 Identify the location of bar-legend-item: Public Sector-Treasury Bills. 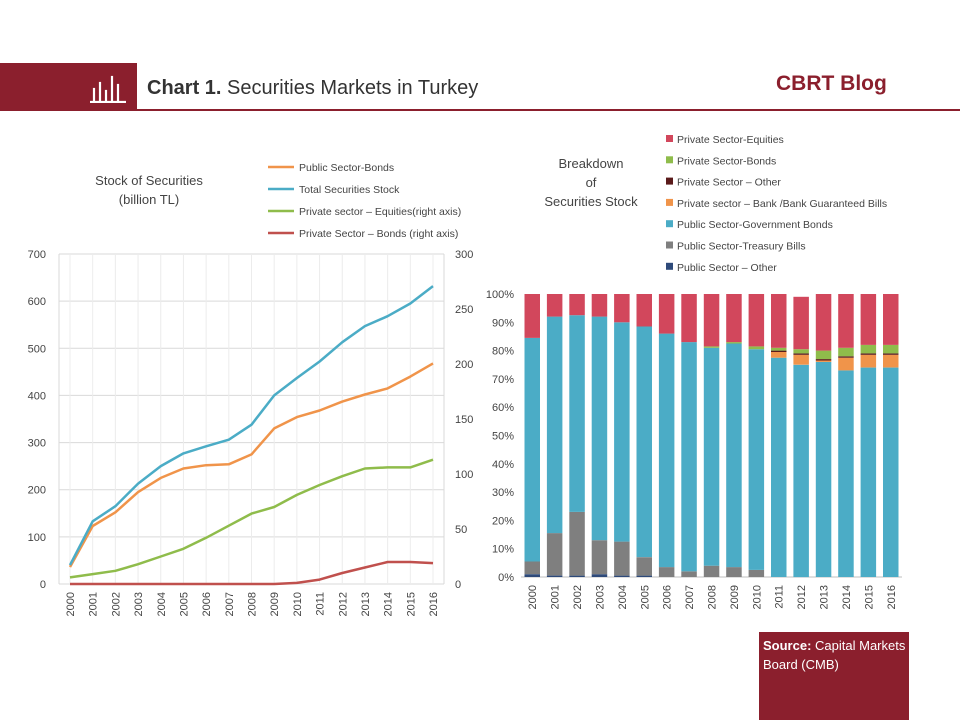
(736, 247).